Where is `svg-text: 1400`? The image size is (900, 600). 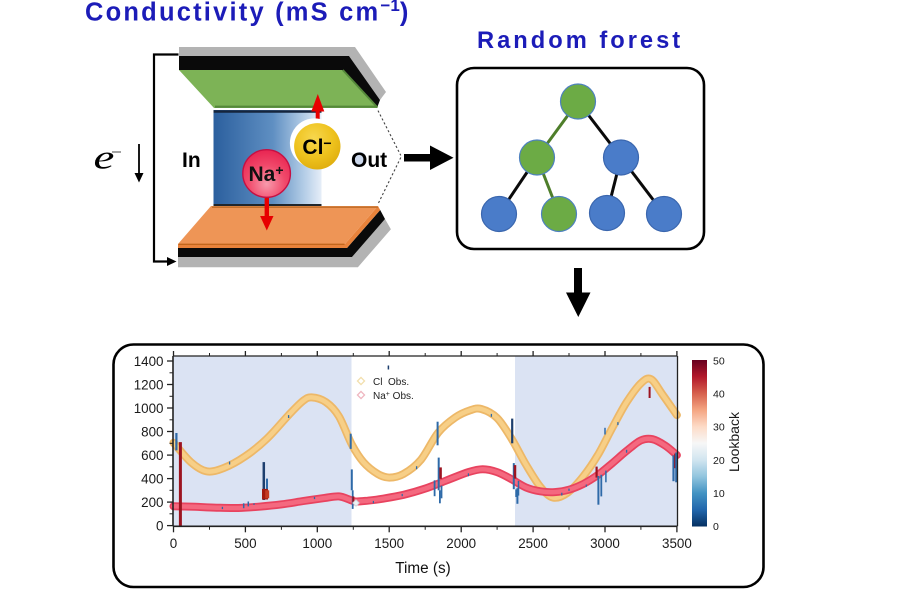
svg-text: 1400 is located at coordinates (149, 361).